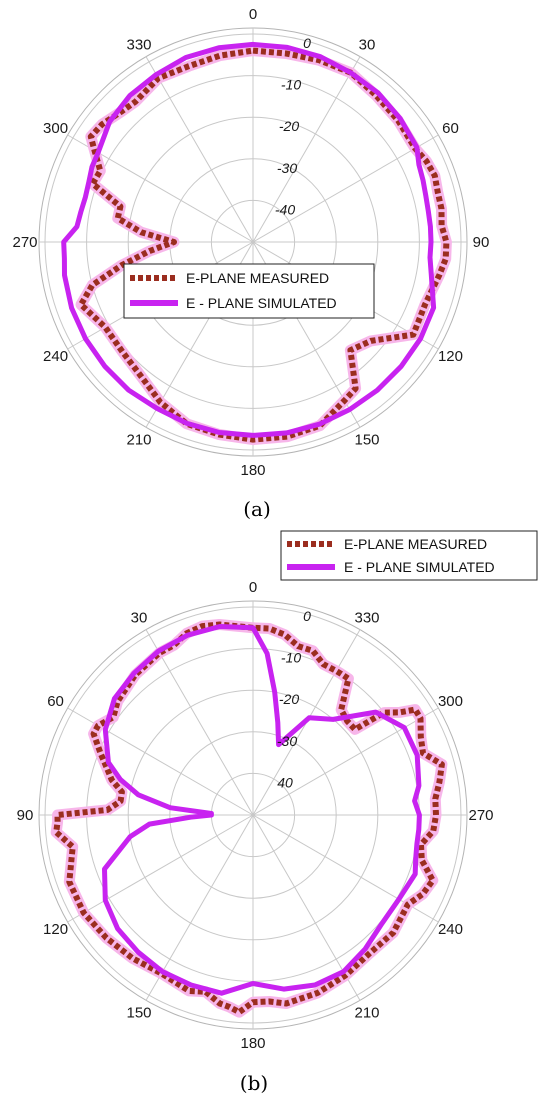 Image resolution: width=550 pixels, height=1113 pixels. Describe the element at coordinates (254, 1083) in the screenshot. I see `caption-b: (b)` at that location.